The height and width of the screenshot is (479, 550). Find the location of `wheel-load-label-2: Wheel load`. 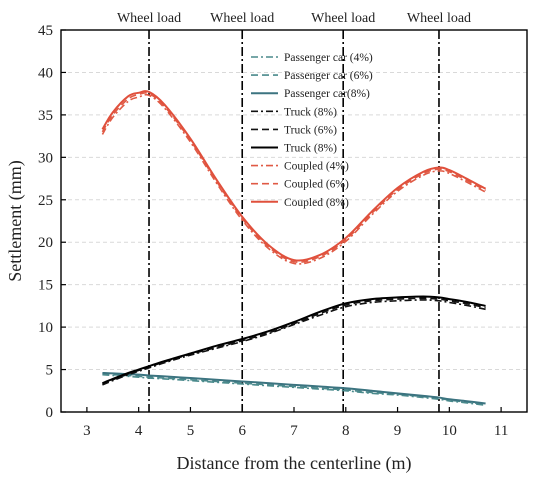

wheel-load-label-2: Wheel load is located at coordinates (242, 18).